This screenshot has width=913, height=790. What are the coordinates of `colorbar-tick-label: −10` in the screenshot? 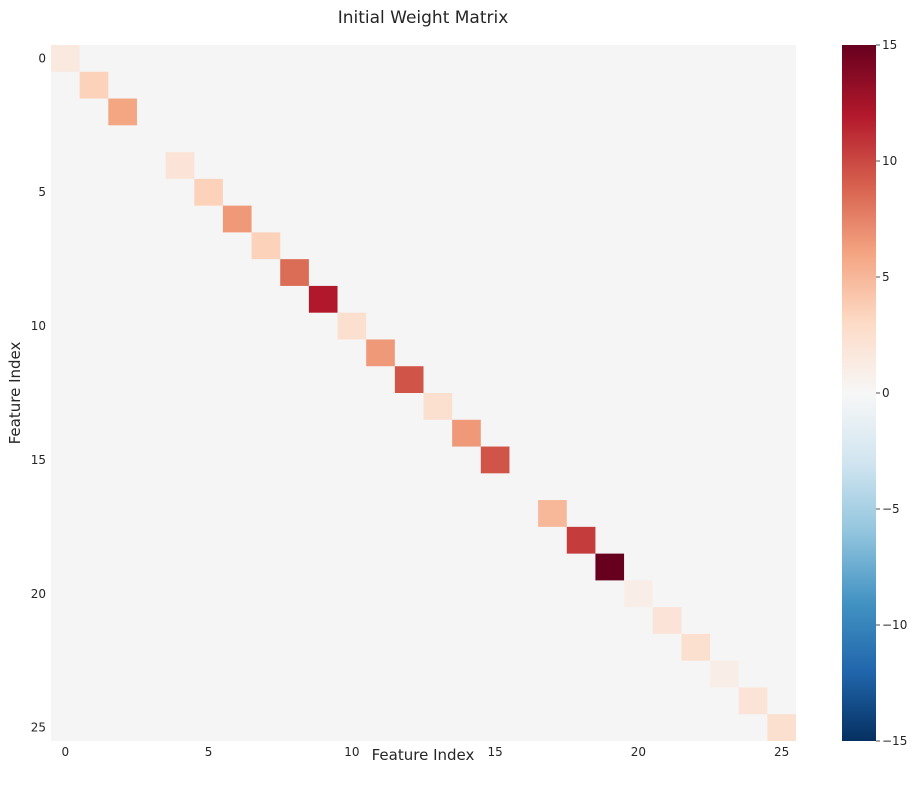 It's located at (894, 625).